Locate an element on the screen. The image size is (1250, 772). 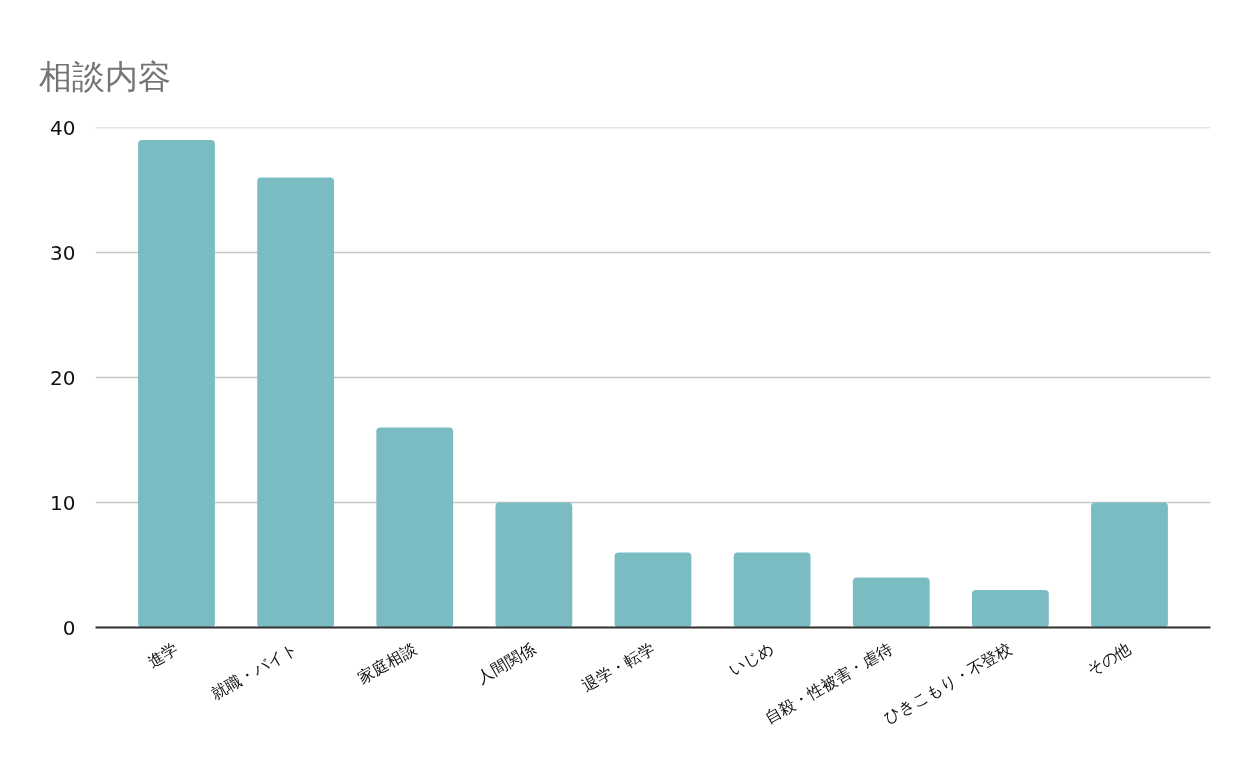
y-tick-label: 20 is located at coordinates (63, 377).